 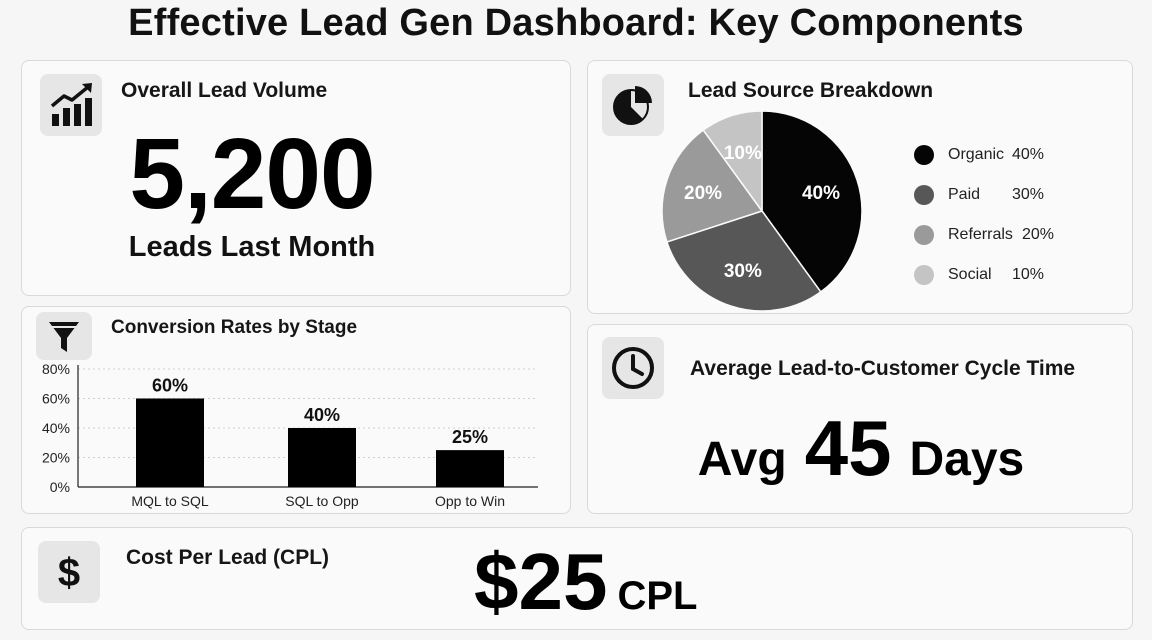 I want to click on bar-value-label: 25%, so click(x=470, y=437).